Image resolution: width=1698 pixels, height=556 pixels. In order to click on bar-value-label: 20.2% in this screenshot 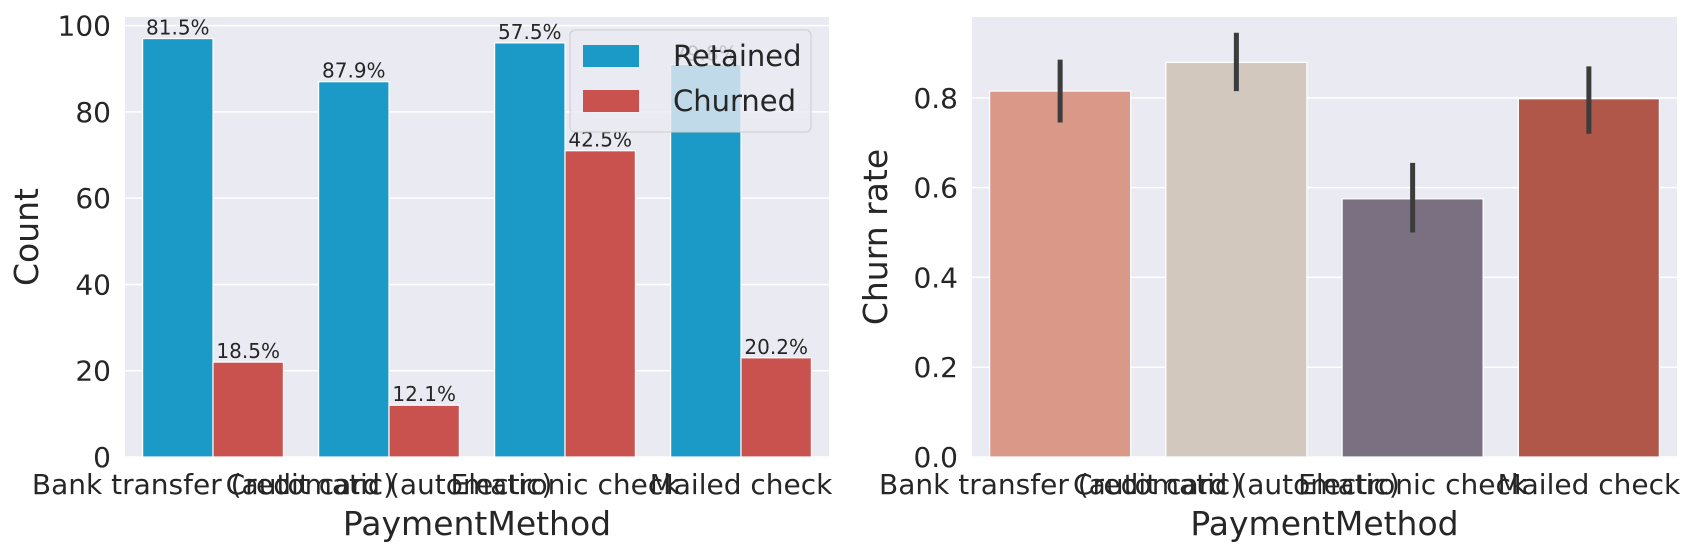, I will do `click(776, 347)`.